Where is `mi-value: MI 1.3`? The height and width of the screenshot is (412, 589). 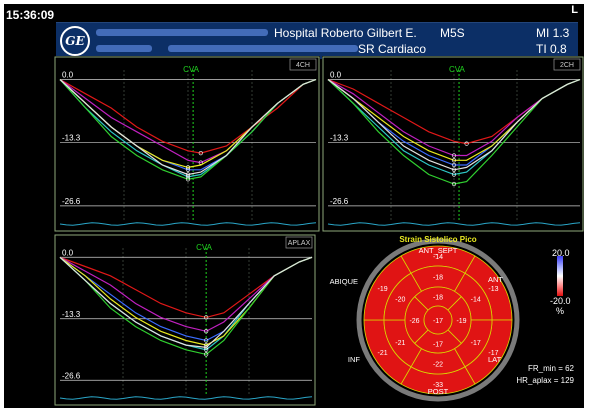 mi-value: MI 1.3 is located at coordinates (553, 33).